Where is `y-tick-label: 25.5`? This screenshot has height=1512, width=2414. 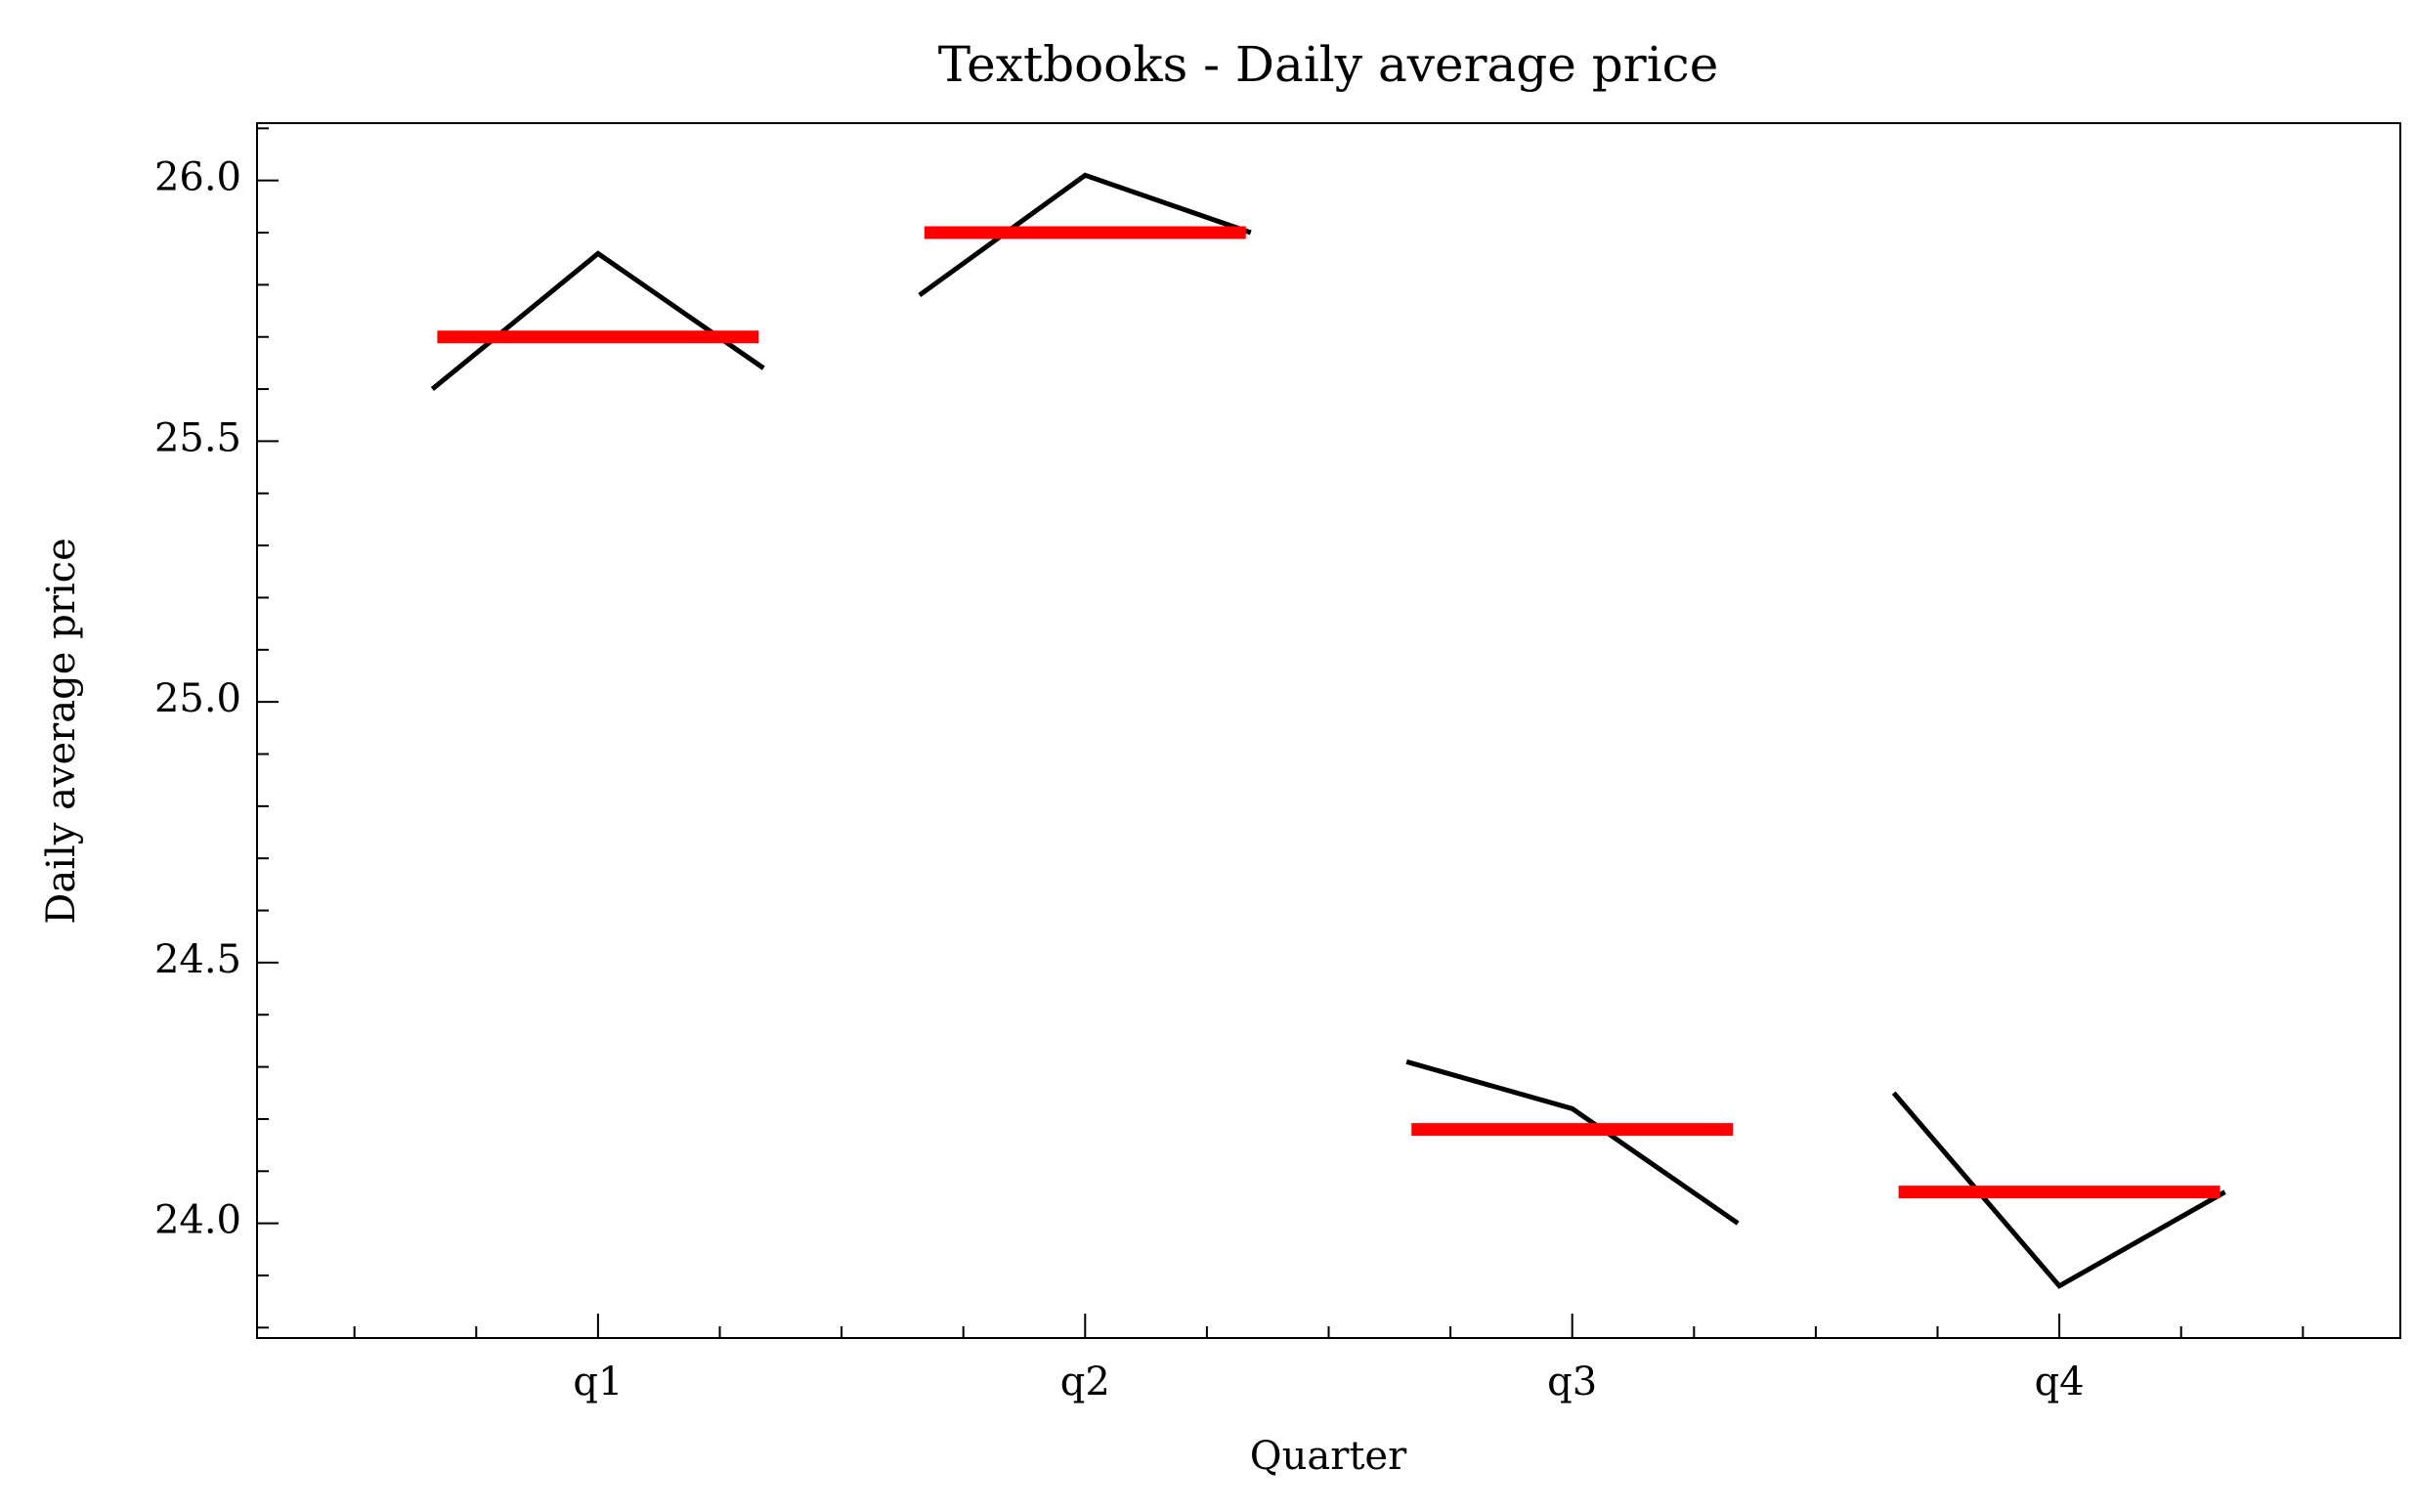 y-tick-label: 25.5 is located at coordinates (197, 437).